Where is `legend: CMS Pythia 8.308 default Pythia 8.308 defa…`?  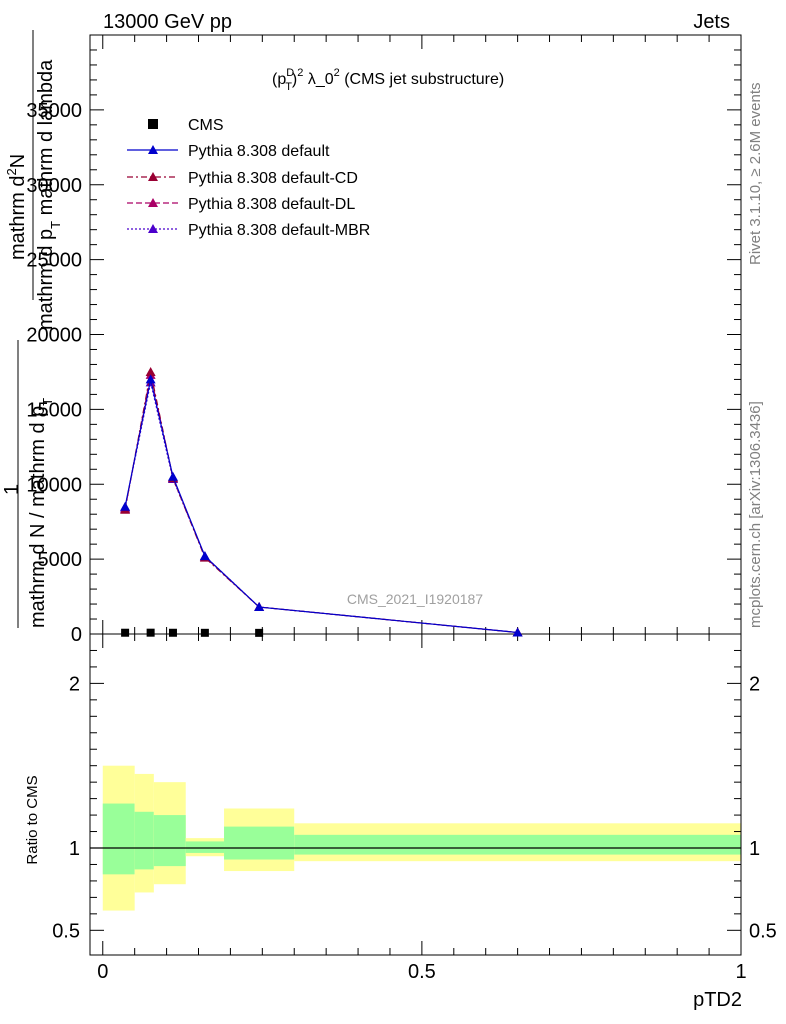
legend: CMS Pythia 8.308 default Pythia 8.308 defa… is located at coordinates (248, 178).